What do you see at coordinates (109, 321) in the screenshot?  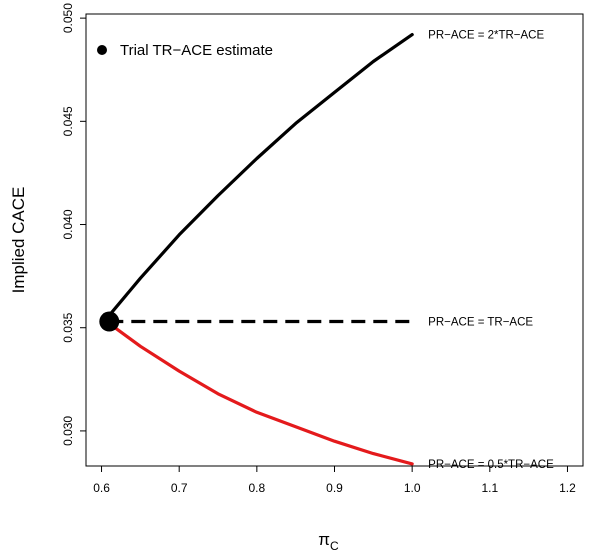 I see `trial-estimate-point` at bounding box center [109, 321].